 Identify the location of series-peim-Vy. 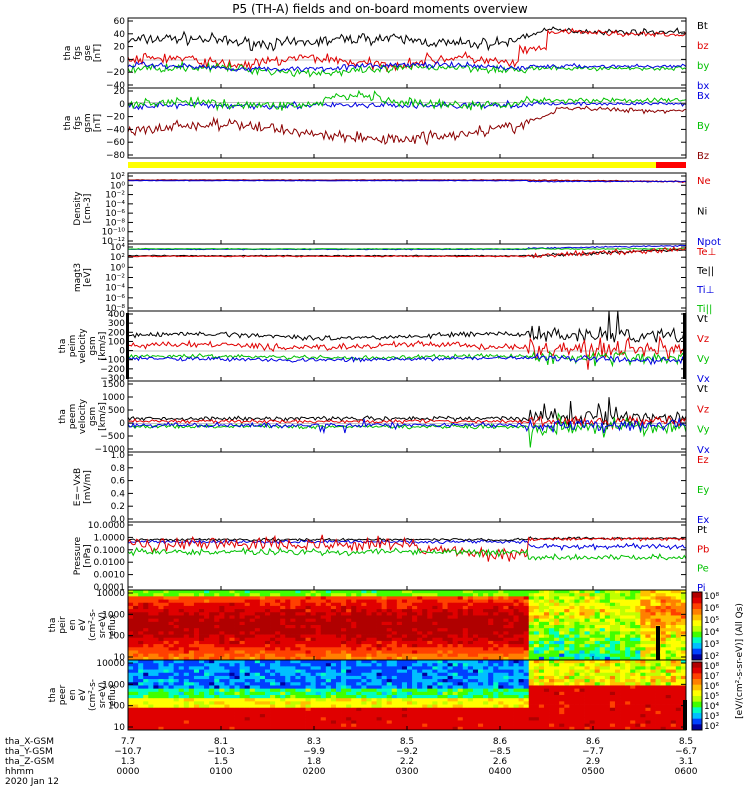
(407, 359).